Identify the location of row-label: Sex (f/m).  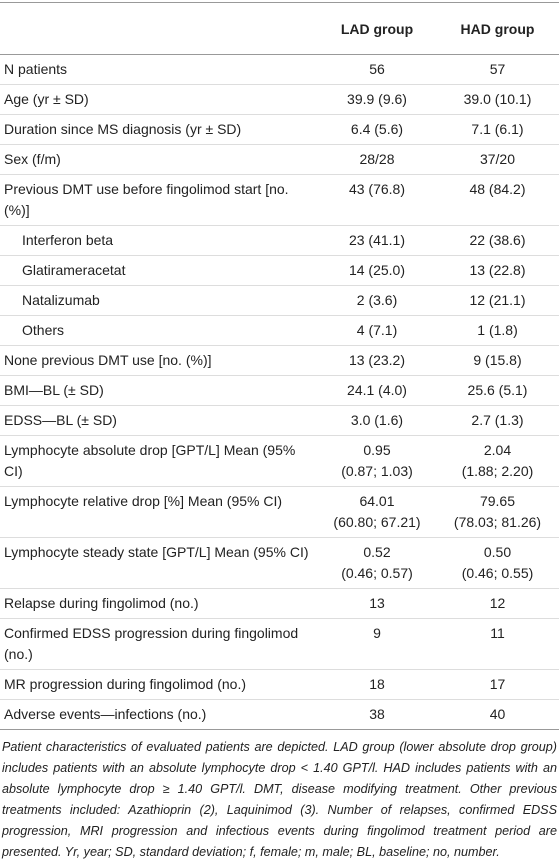
(32, 159).